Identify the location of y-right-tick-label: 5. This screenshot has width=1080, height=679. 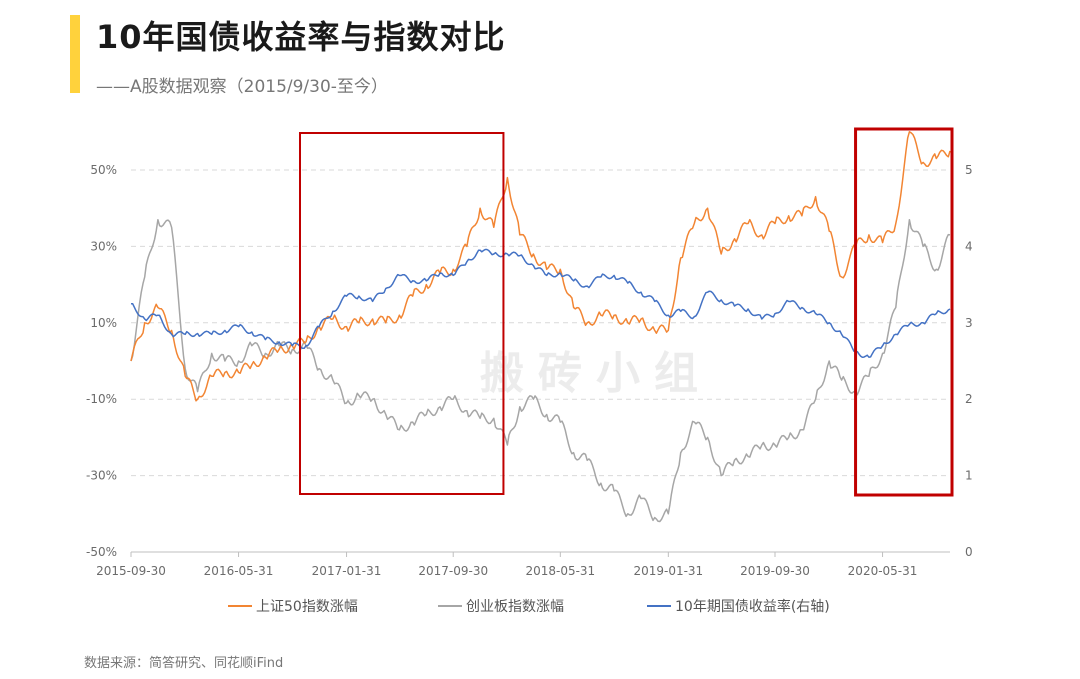
(969, 170).